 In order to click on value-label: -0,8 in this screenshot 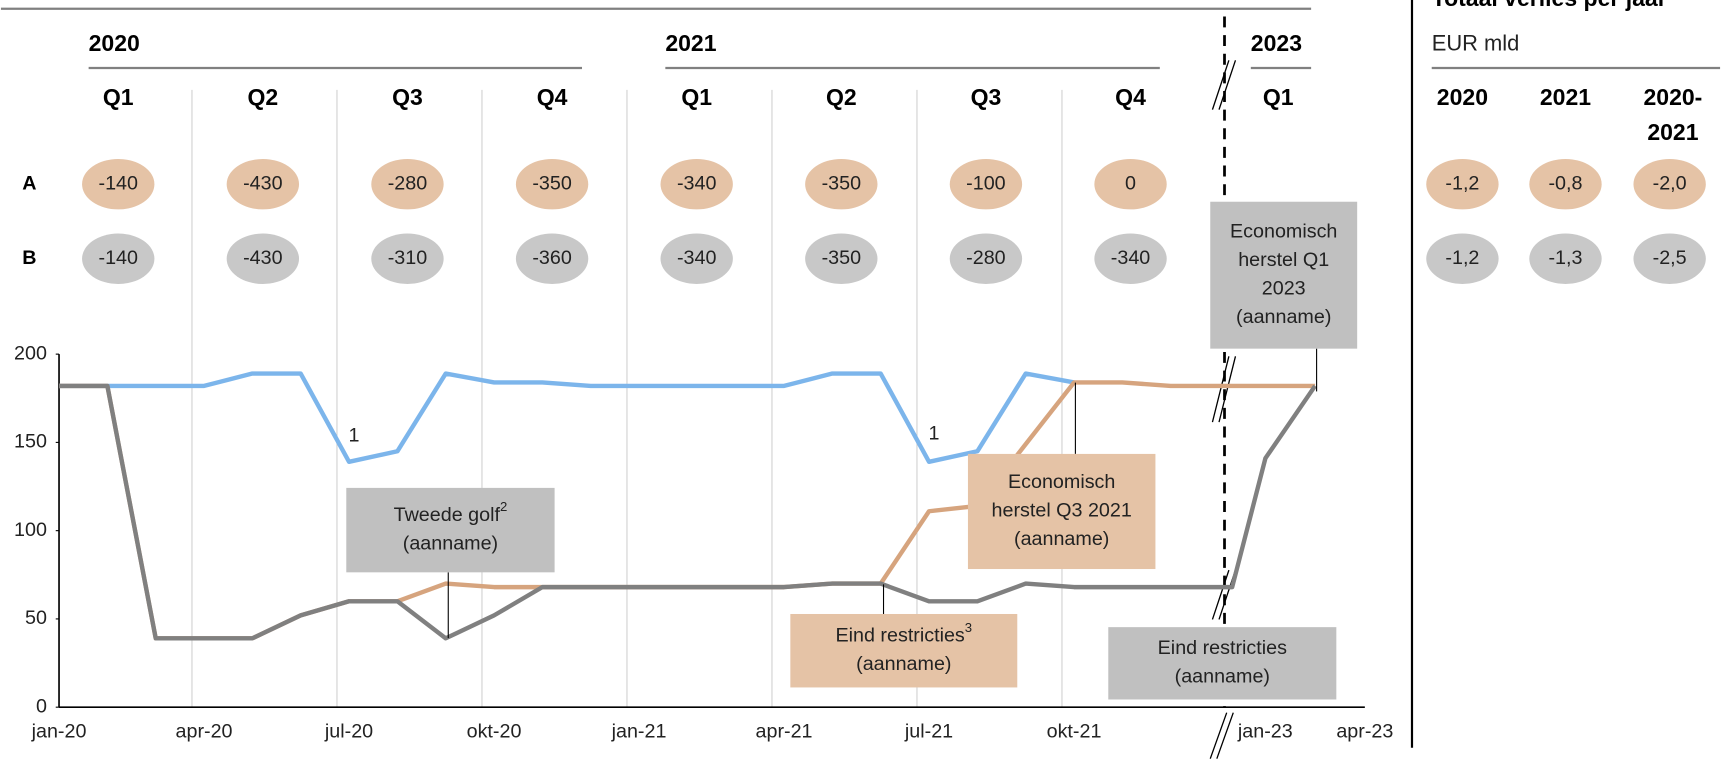, I will do `click(1565, 183)`.